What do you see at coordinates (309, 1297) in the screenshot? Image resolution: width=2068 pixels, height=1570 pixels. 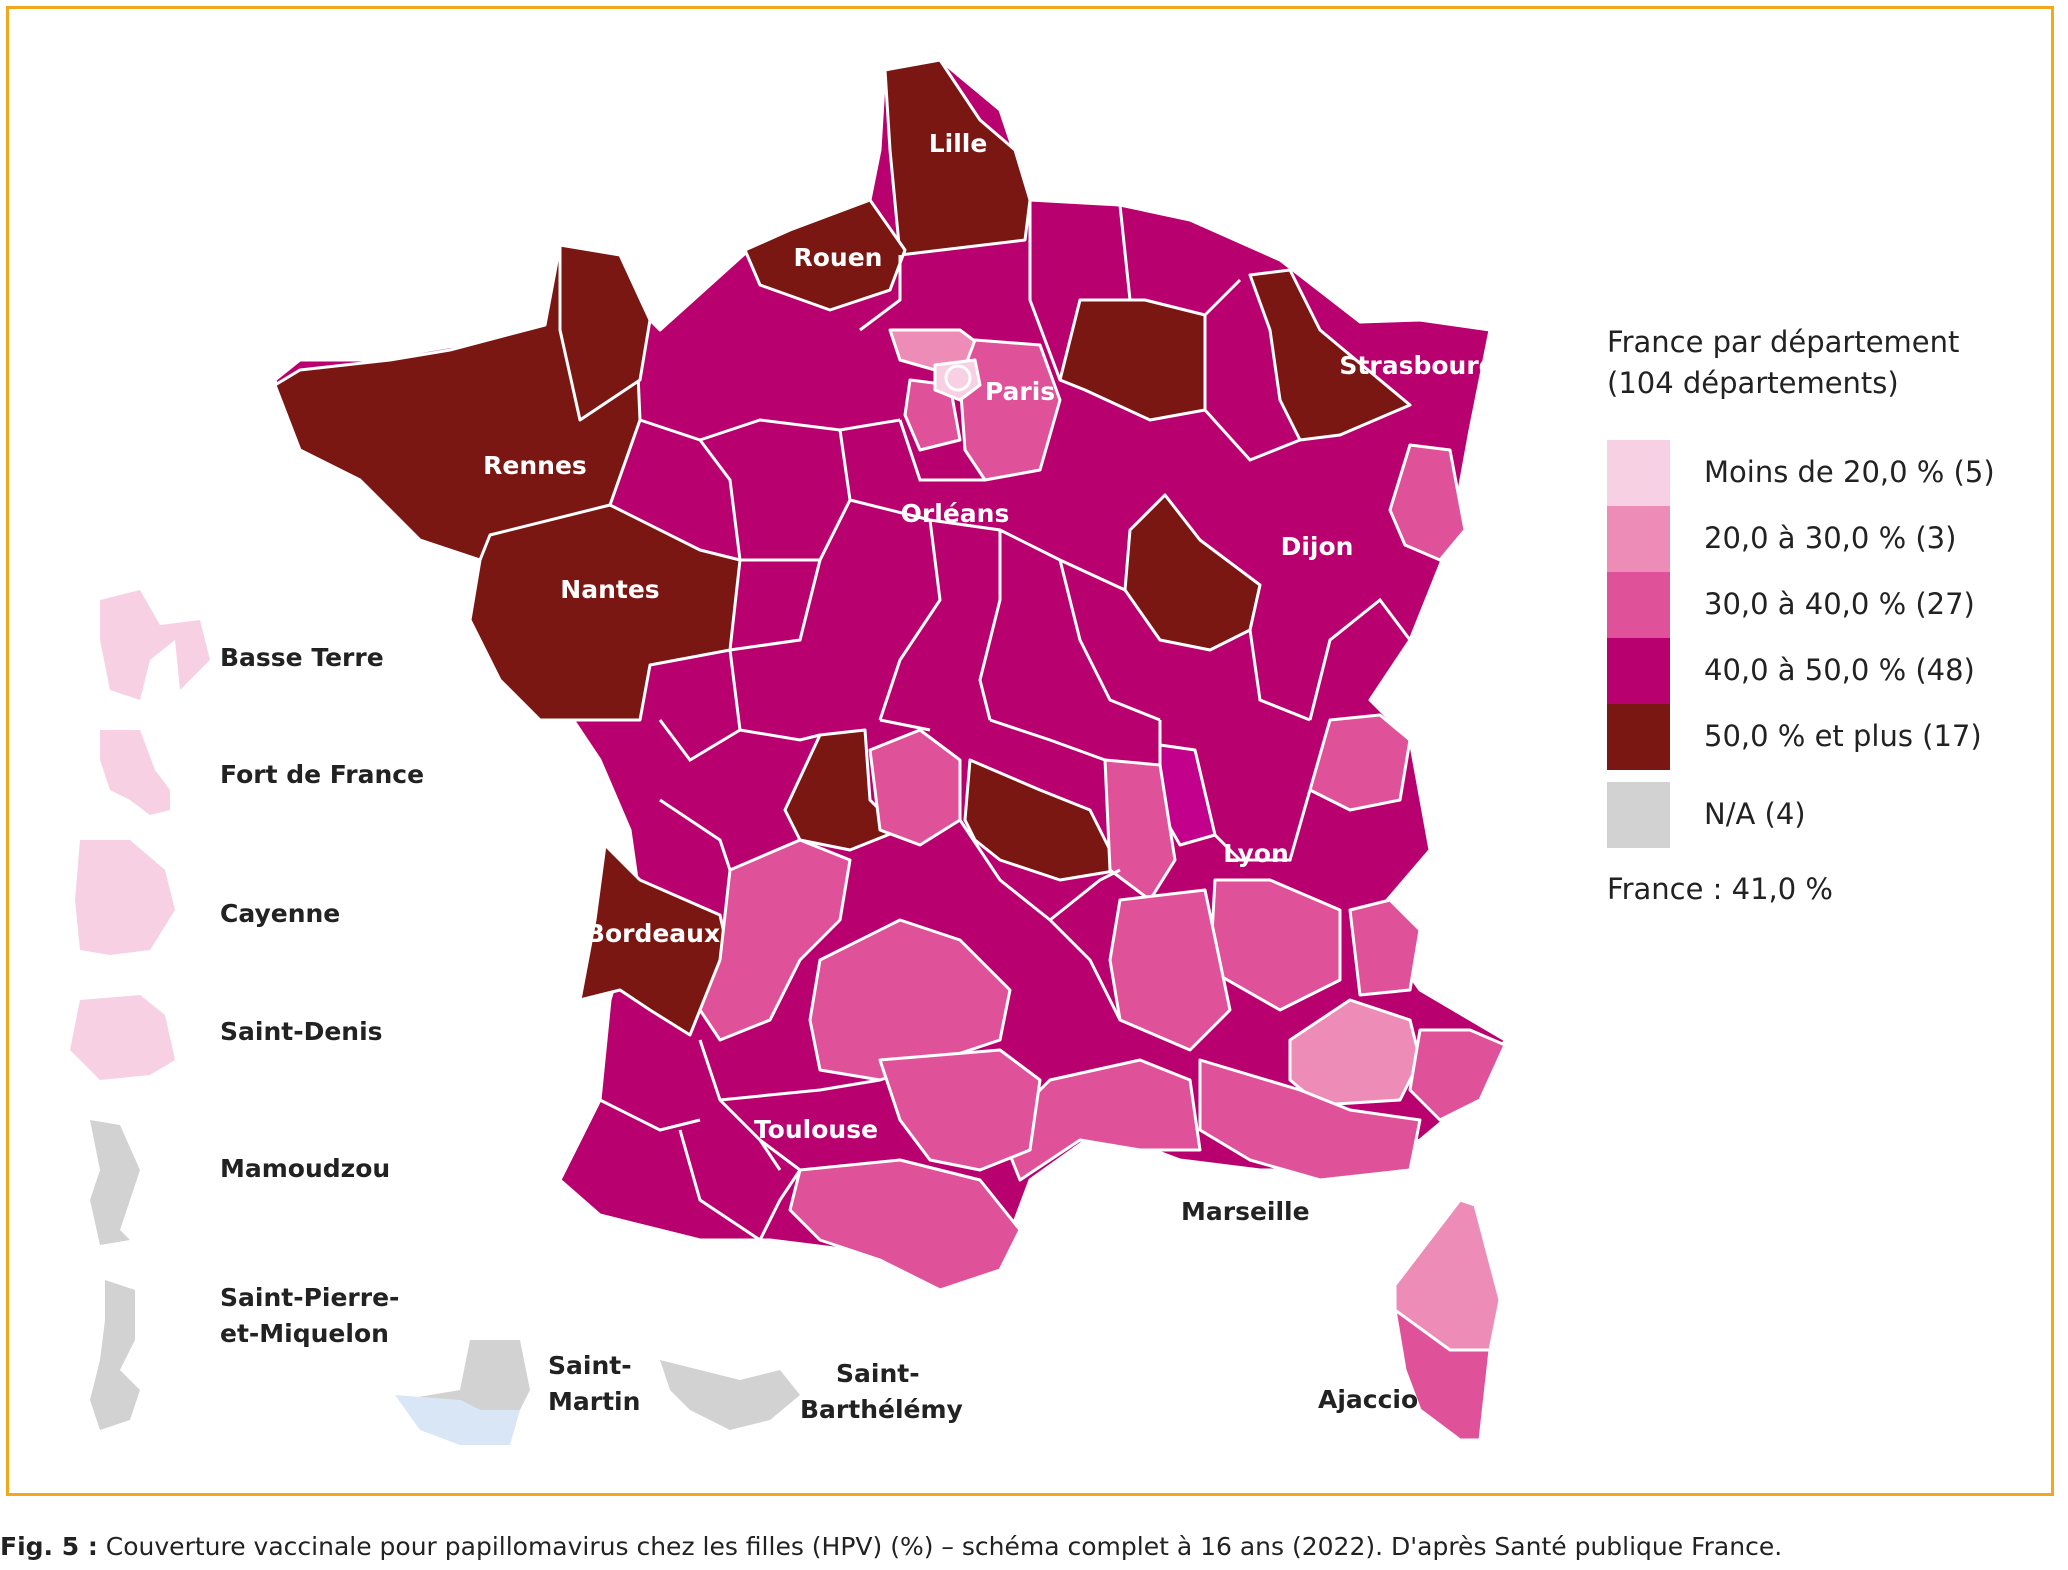 I see `label-saint-pierre-line1: Saint-Pierre-` at bounding box center [309, 1297].